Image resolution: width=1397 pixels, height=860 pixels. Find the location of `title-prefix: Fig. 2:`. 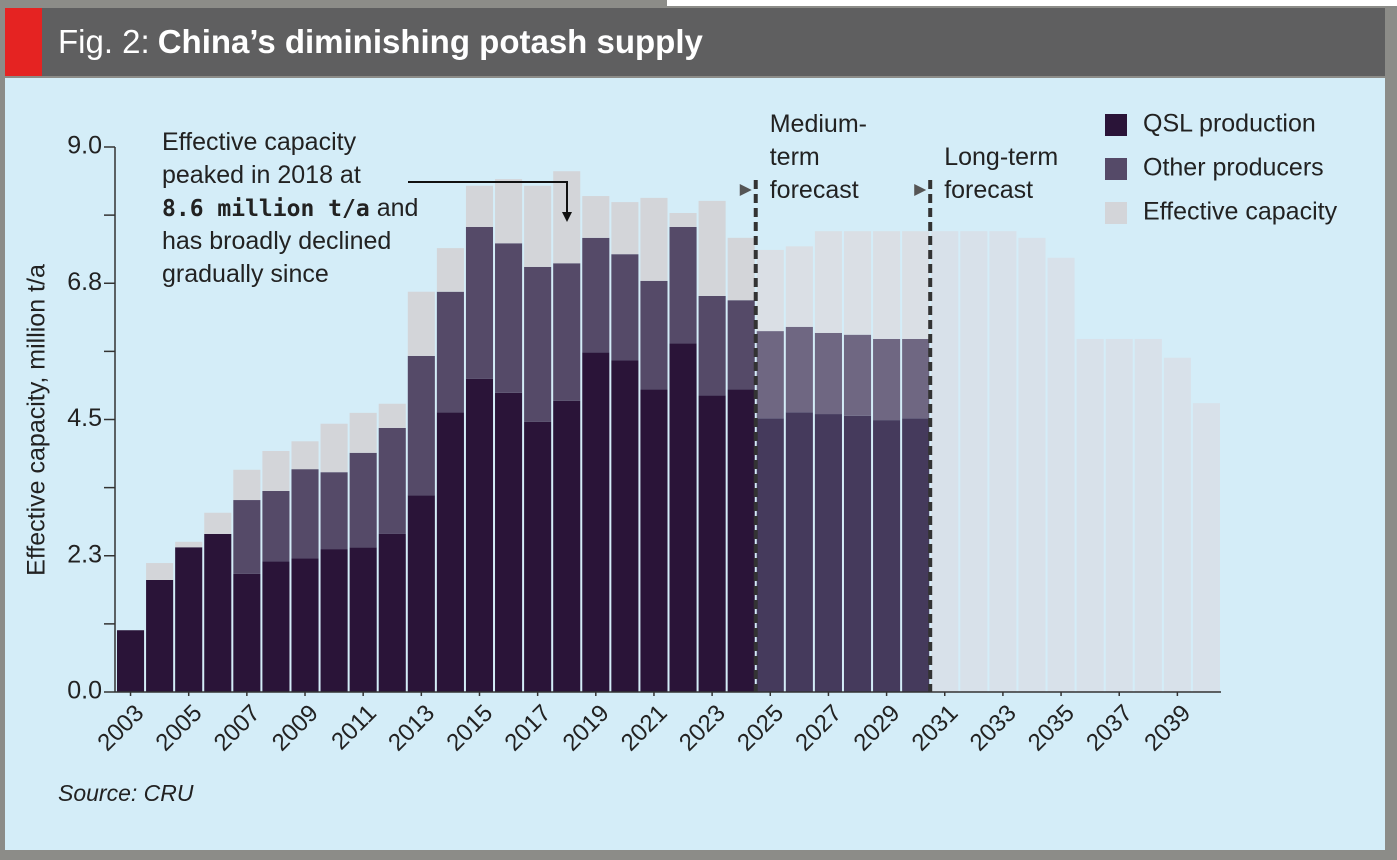

title-prefix: Fig. 2: is located at coordinates (104, 41).